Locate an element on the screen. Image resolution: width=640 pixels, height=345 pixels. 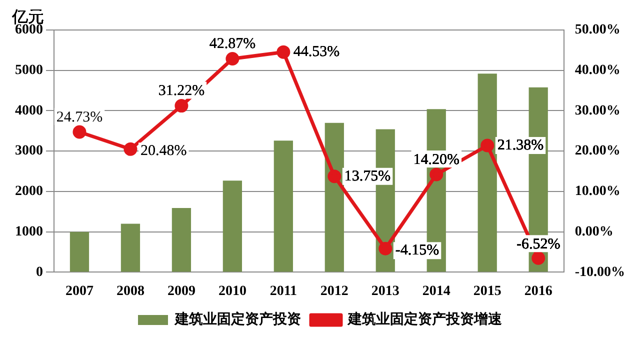
x-tick-label: 2010 is located at coordinates (232, 292).